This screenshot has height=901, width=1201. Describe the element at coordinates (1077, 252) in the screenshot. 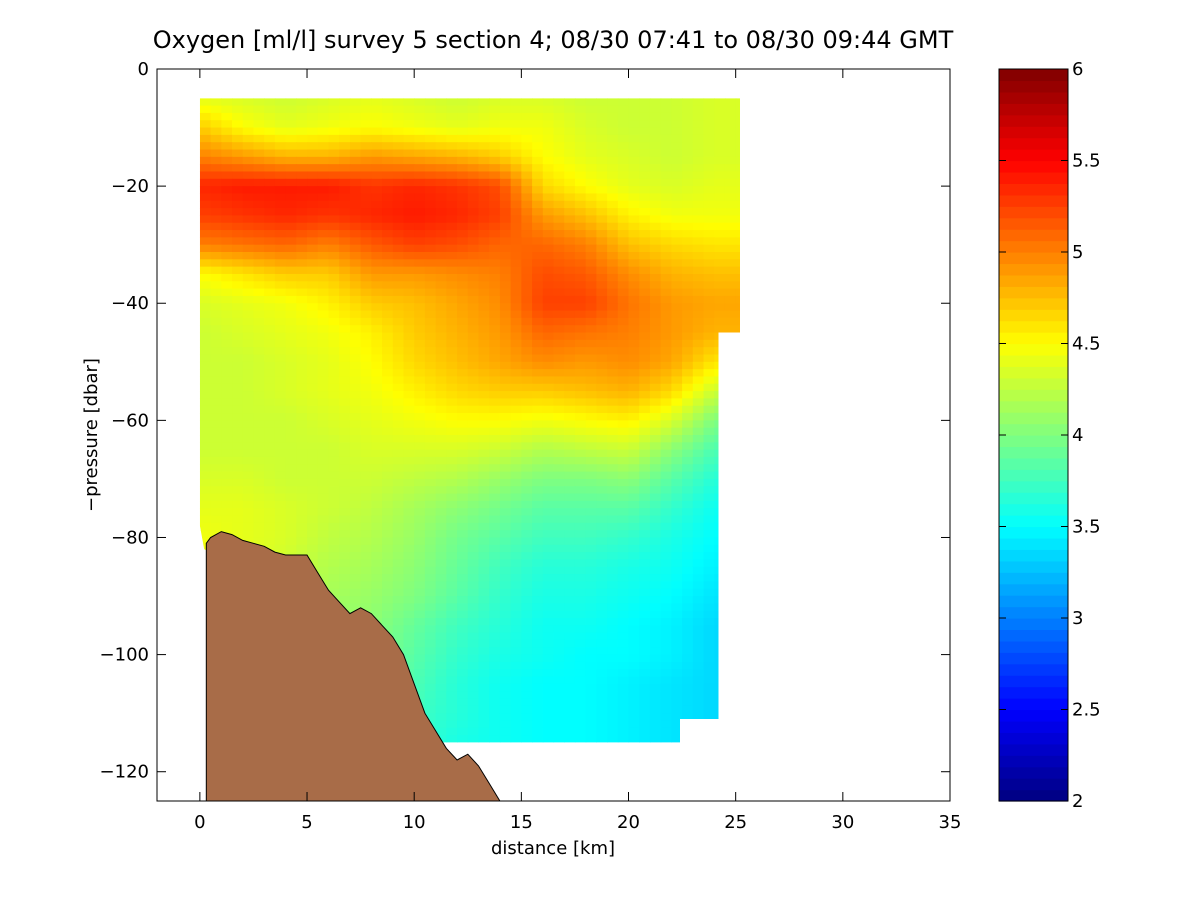

I see `colorbar-tick-label: 5` at that location.